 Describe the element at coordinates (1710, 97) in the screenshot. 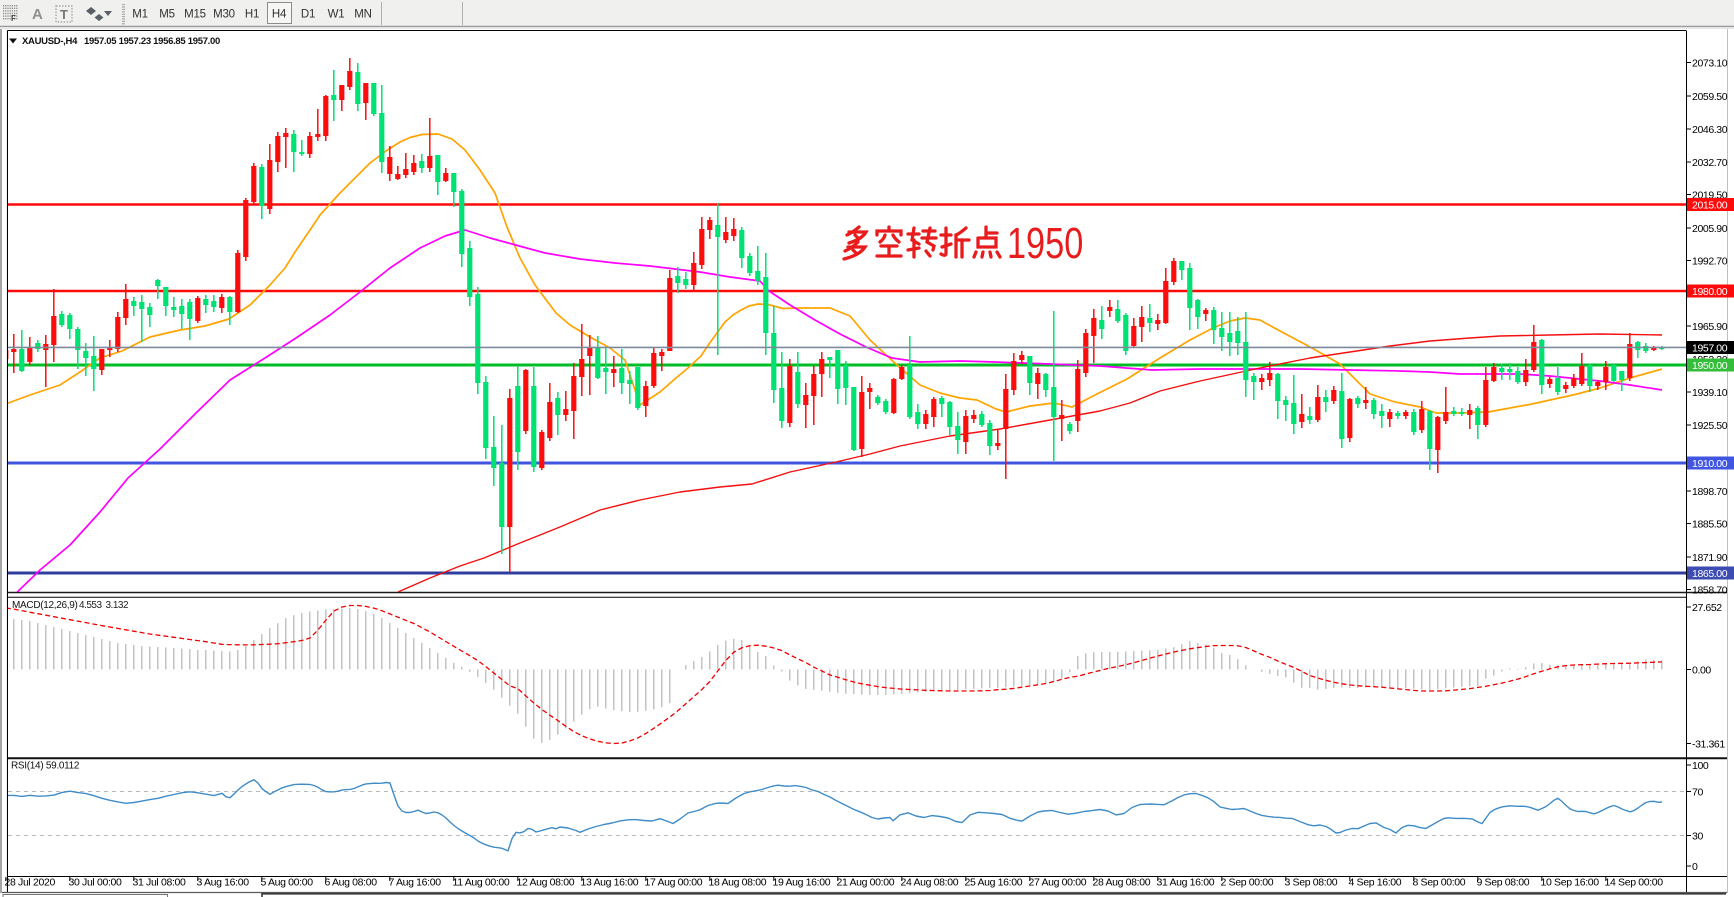

I see `svg-text: 2059.50` at that location.